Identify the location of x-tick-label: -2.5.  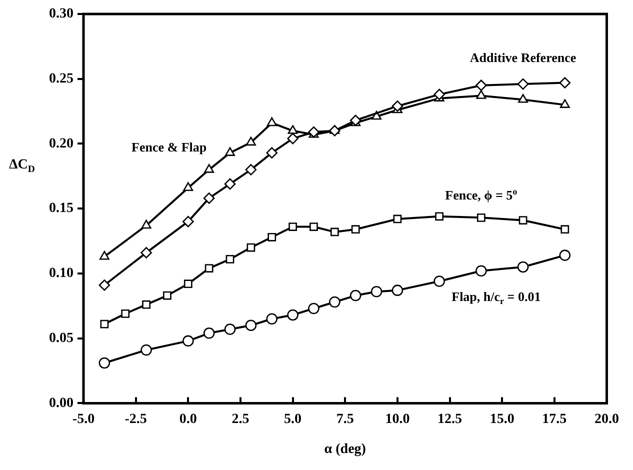
(135, 420).